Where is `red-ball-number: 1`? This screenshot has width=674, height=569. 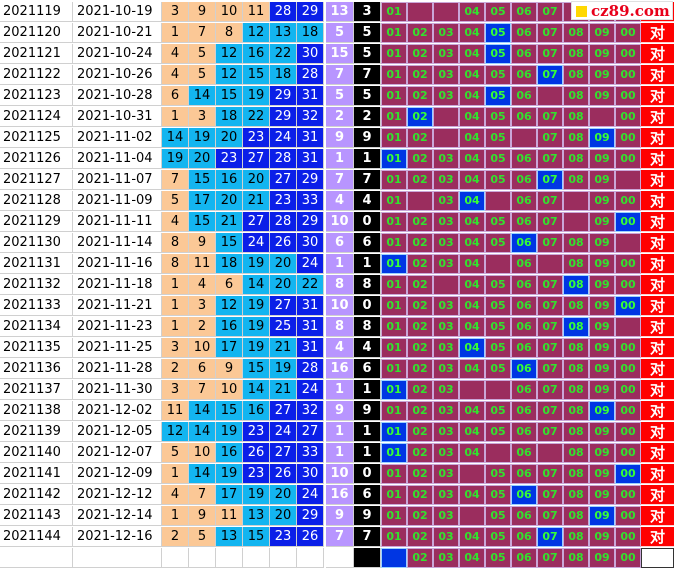
red-ball-number: 1 is located at coordinates (175, 516).